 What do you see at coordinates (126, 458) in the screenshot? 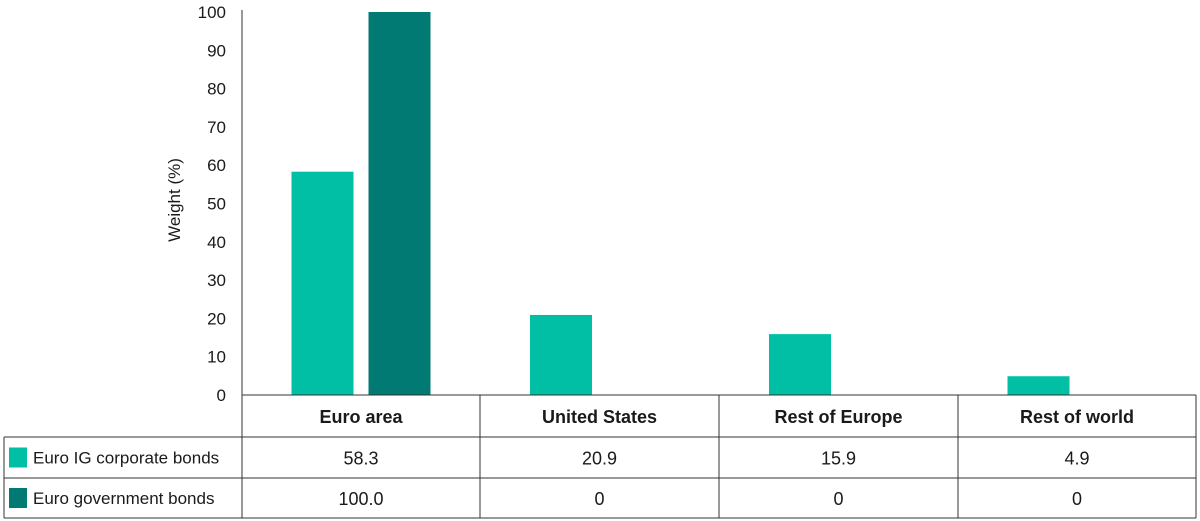
I see `legend-label: Euro IG corporate bonds` at bounding box center [126, 458].